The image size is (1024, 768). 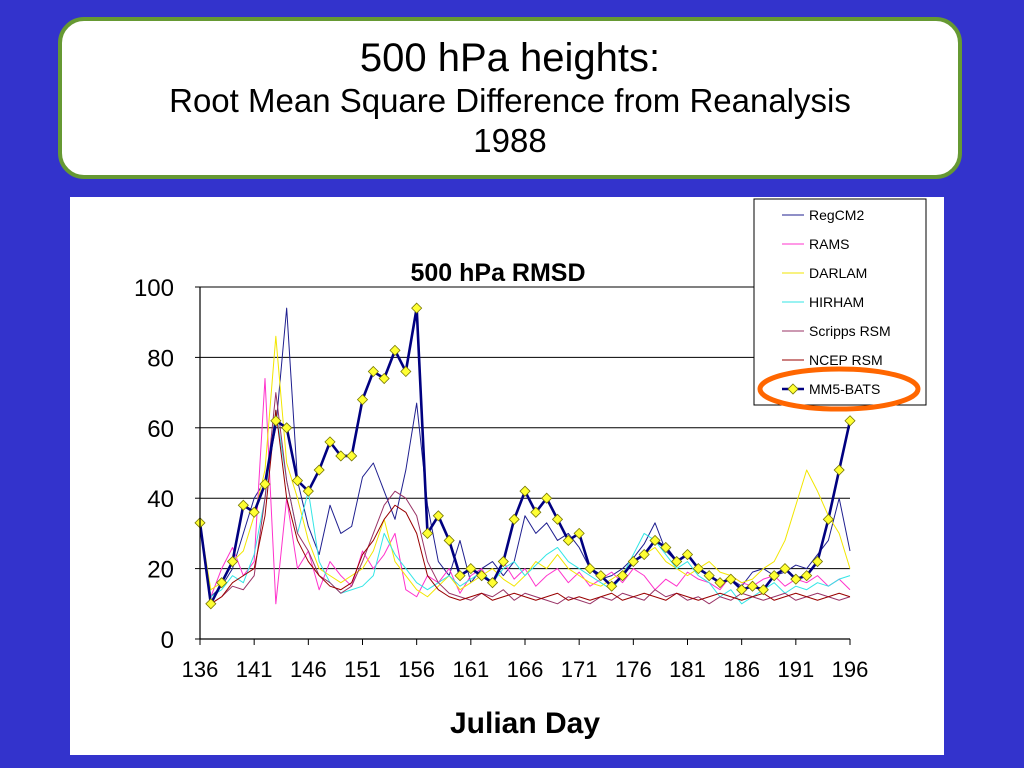 What do you see at coordinates (741, 669) in the screenshot?
I see `x-tick-label: 186` at bounding box center [741, 669].